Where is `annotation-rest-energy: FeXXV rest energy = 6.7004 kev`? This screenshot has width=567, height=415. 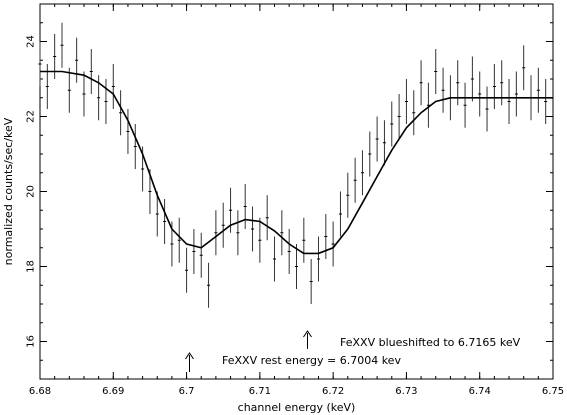 annotation-rest-energy: FeXXV rest energy = 6.7004 kev is located at coordinates (311, 360).